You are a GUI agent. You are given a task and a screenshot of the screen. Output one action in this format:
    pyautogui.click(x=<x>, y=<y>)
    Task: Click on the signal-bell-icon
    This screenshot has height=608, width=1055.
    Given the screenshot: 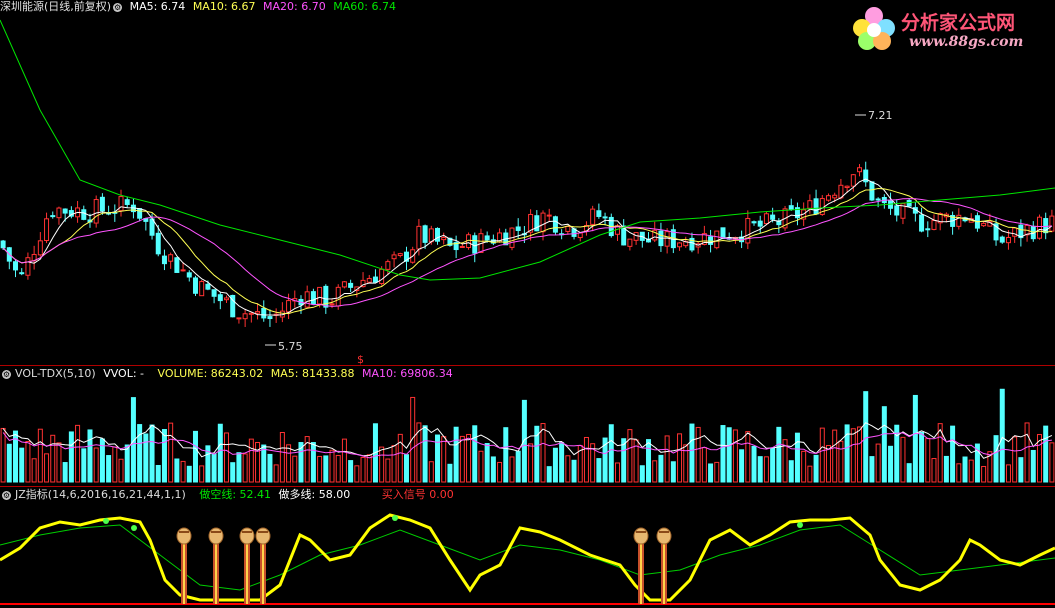 What is the action you would take?
    pyautogui.click(x=664, y=536)
    